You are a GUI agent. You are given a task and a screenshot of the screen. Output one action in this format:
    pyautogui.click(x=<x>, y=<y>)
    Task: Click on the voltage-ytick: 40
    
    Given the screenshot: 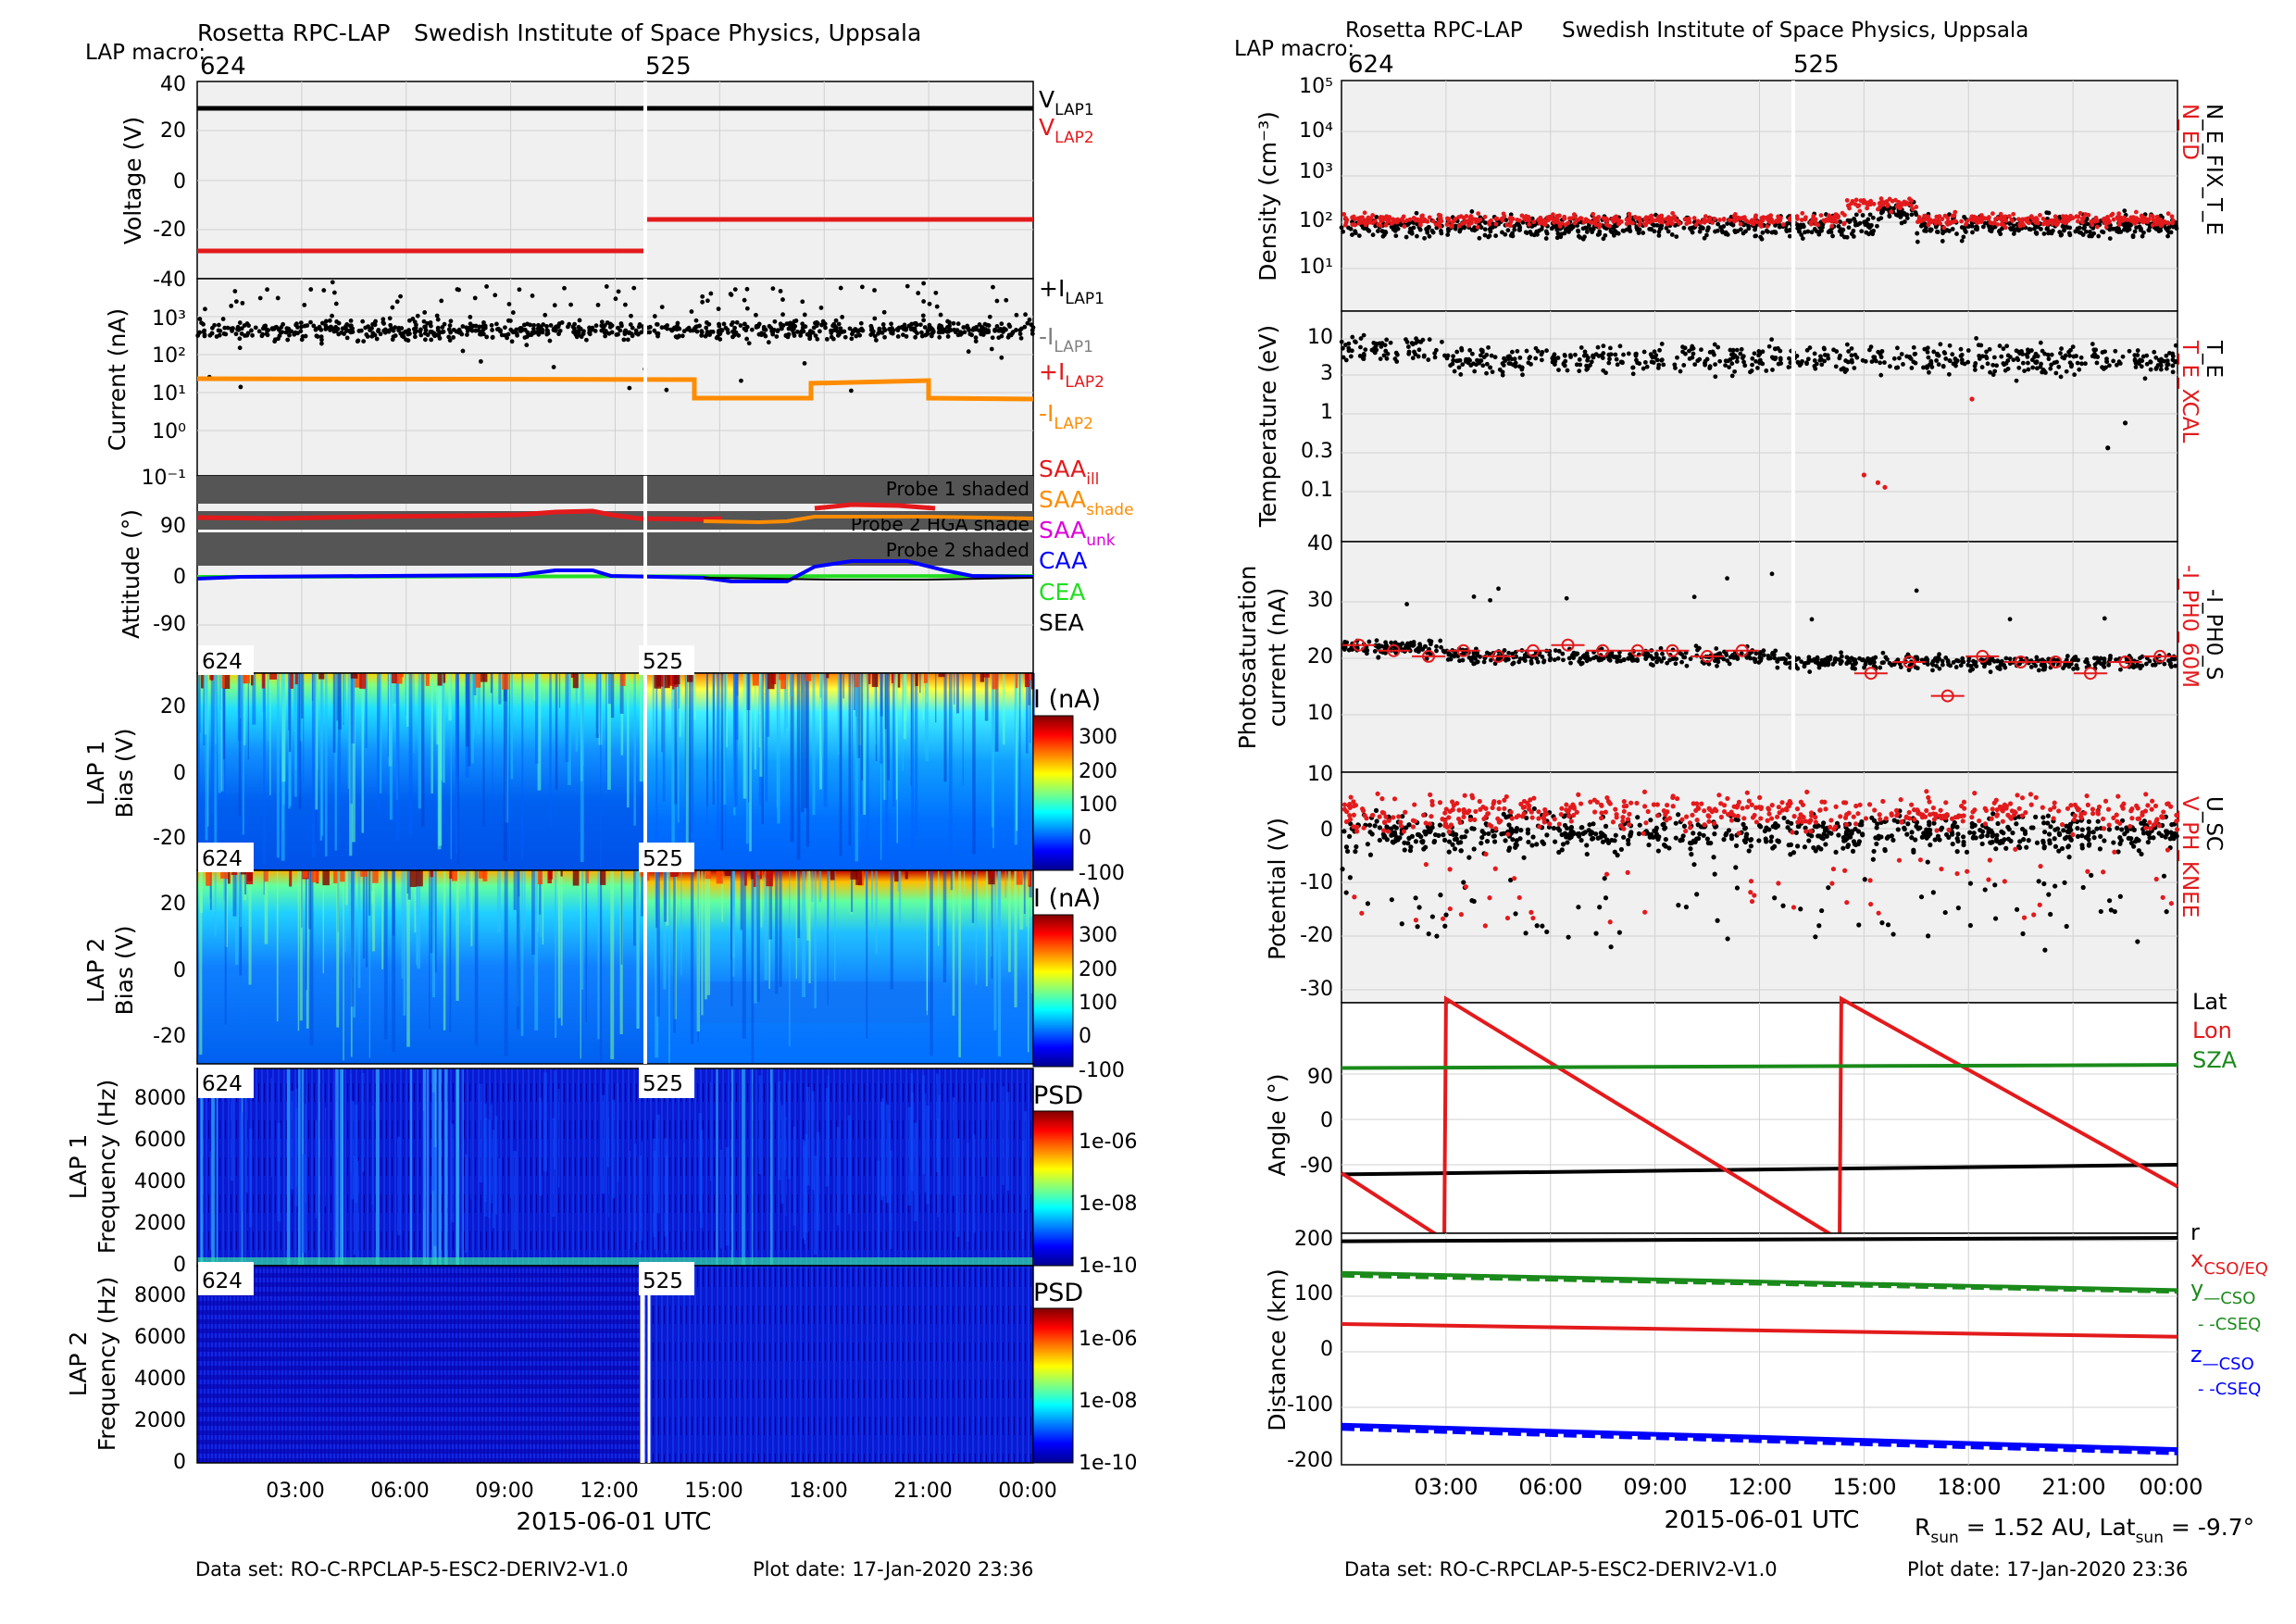 What is the action you would take?
    pyautogui.click(x=173, y=84)
    